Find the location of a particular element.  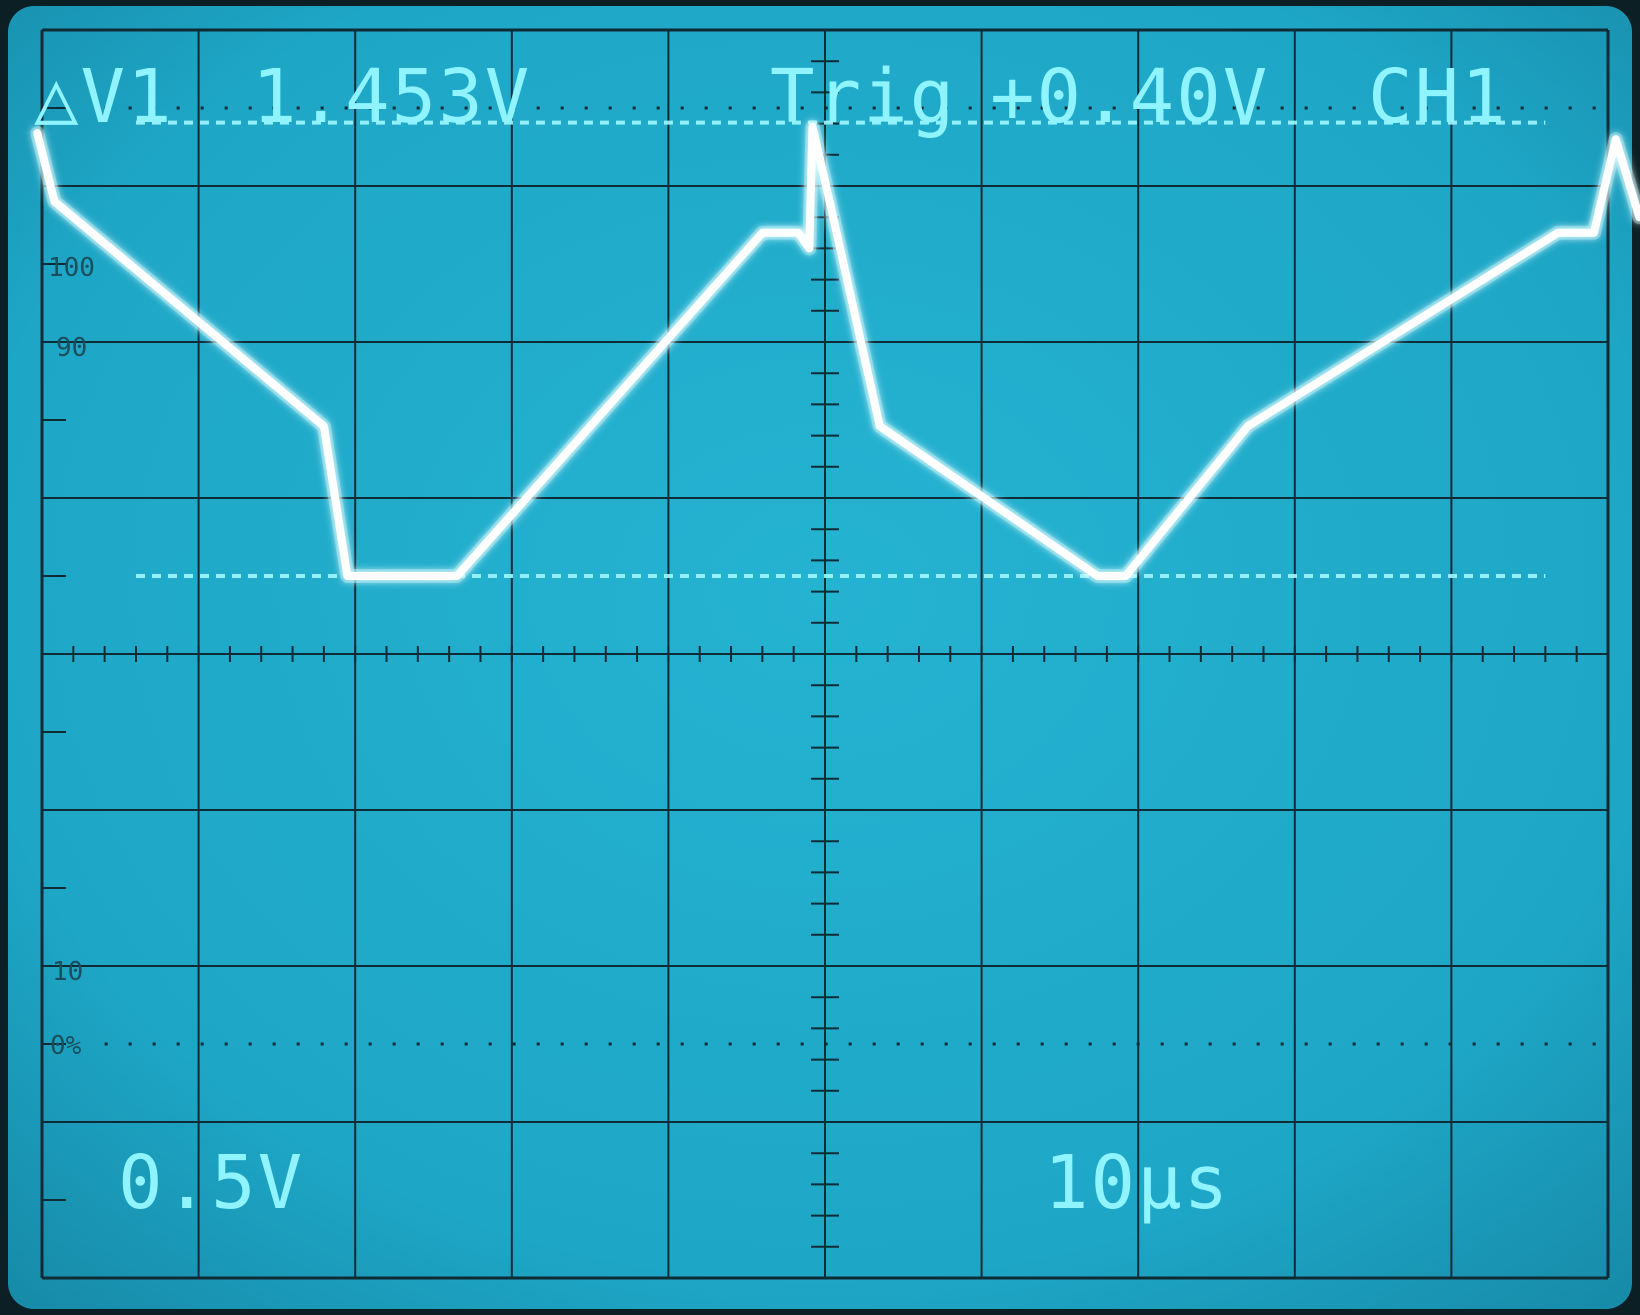

volts-per-div: 0.5V is located at coordinates (211, 1183).